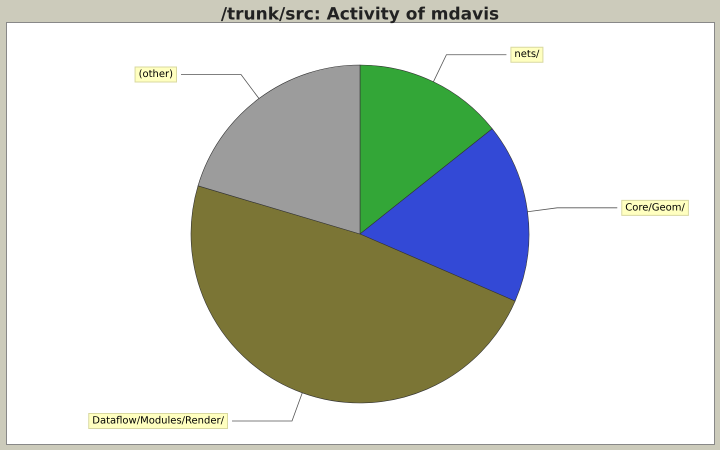 The image size is (720, 450). Describe the element at coordinates (527, 54) in the screenshot. I see `slice-label: nets/` at that location.